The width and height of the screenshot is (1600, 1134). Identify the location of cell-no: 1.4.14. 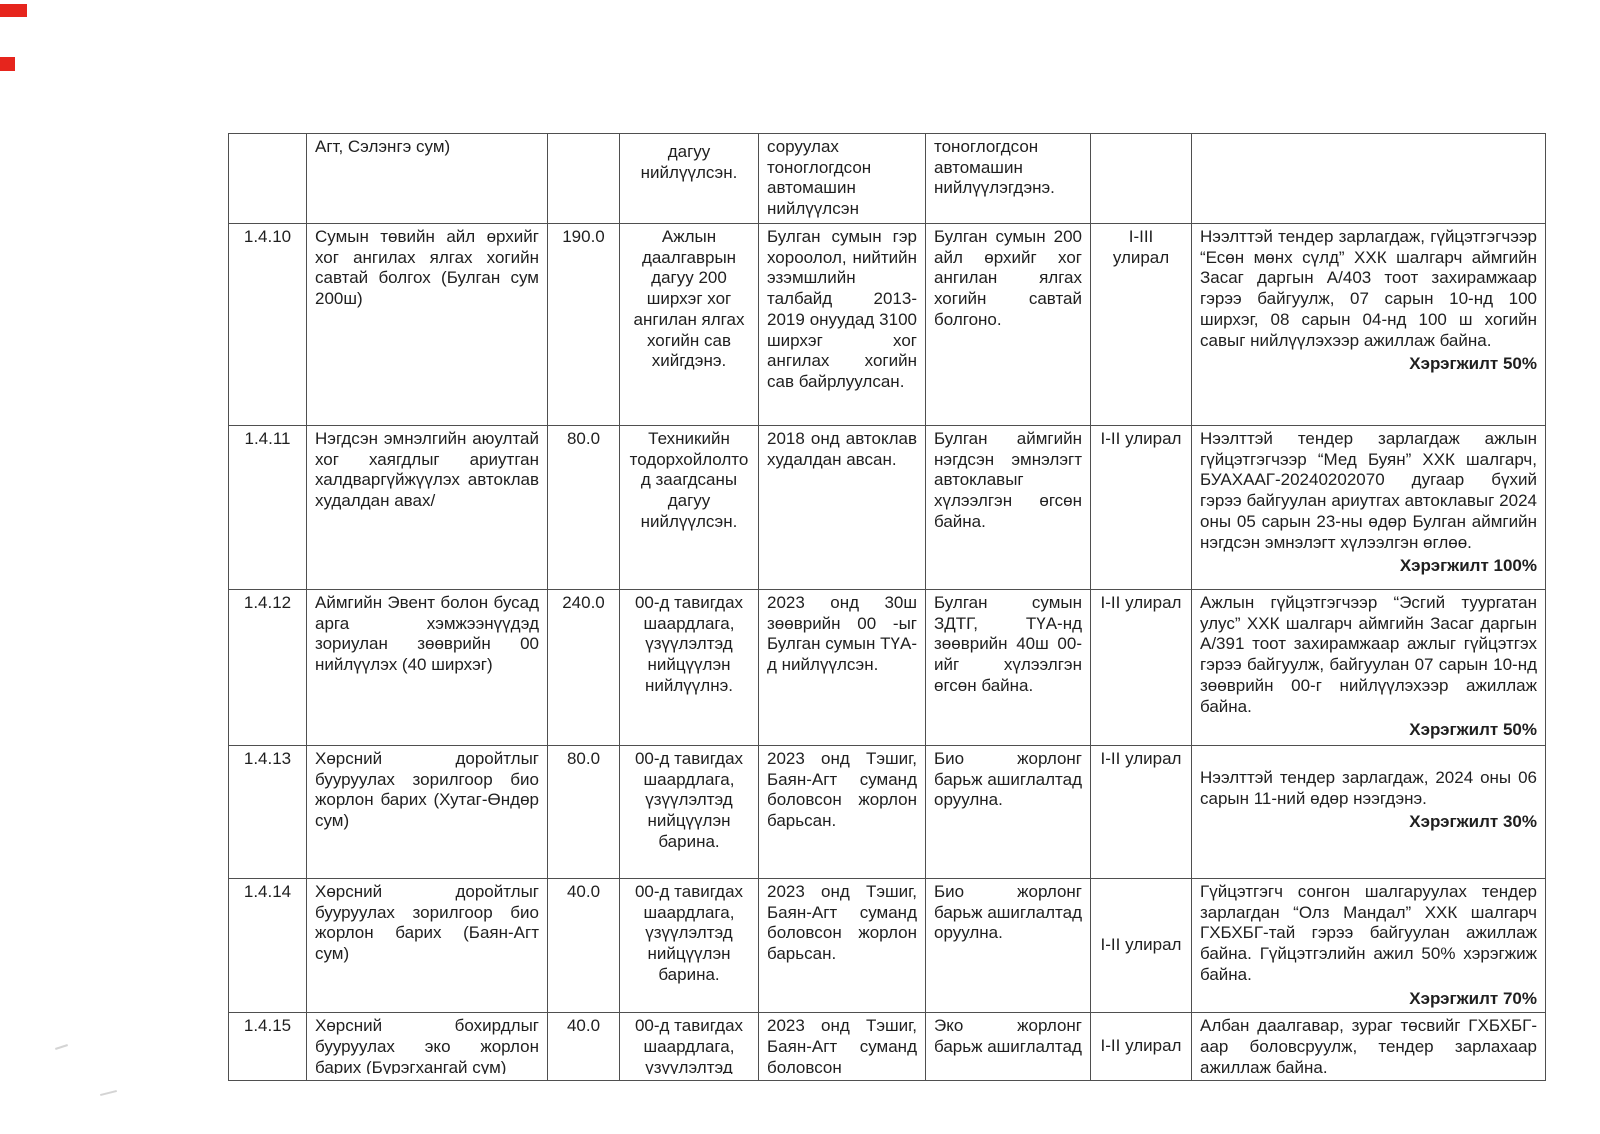
(267, 945).